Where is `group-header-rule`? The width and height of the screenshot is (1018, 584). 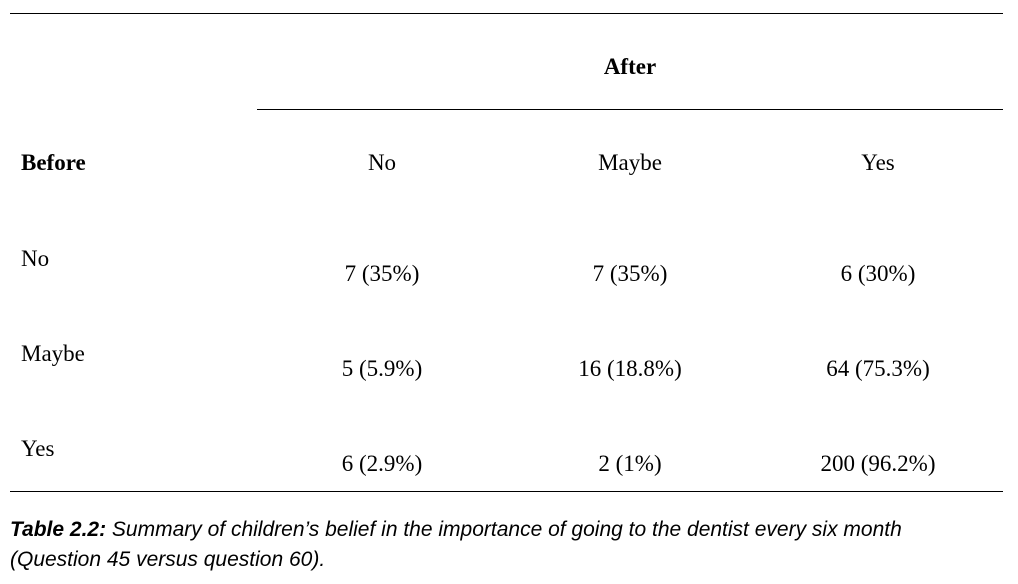
group-header-rule is located at coordinates (630, 109).